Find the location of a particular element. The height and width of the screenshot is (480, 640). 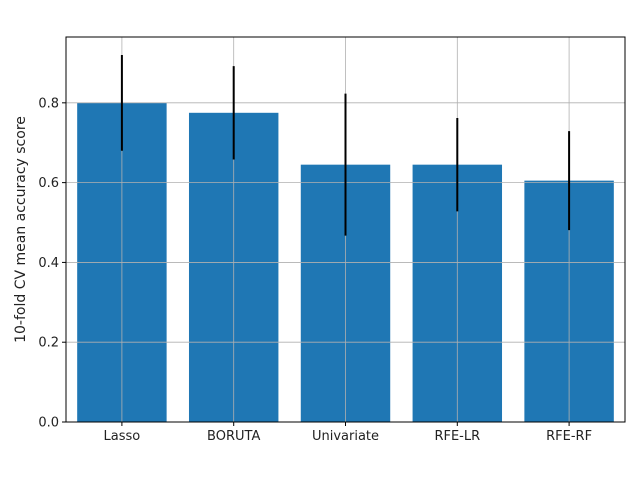

y-tick-label-2: 0.4 is located at coordinates (48, 263).